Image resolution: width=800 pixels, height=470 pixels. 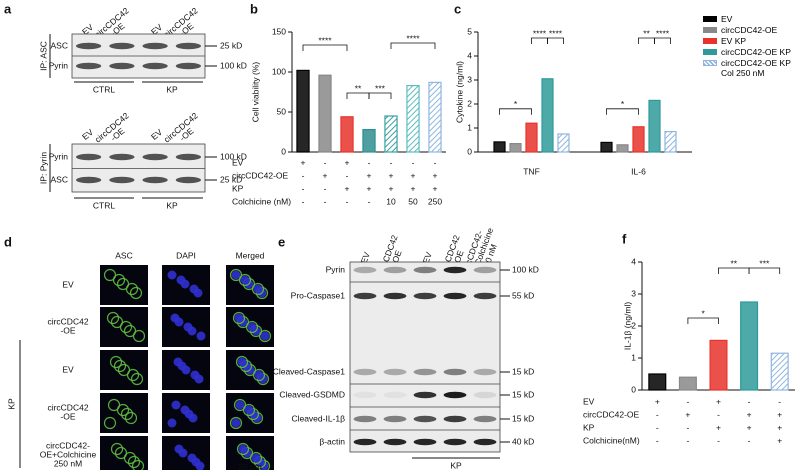 What do you see at coordinates (254, 8) in the screenshot?
I see `panel-label: b` at bounding box center [254, 8].